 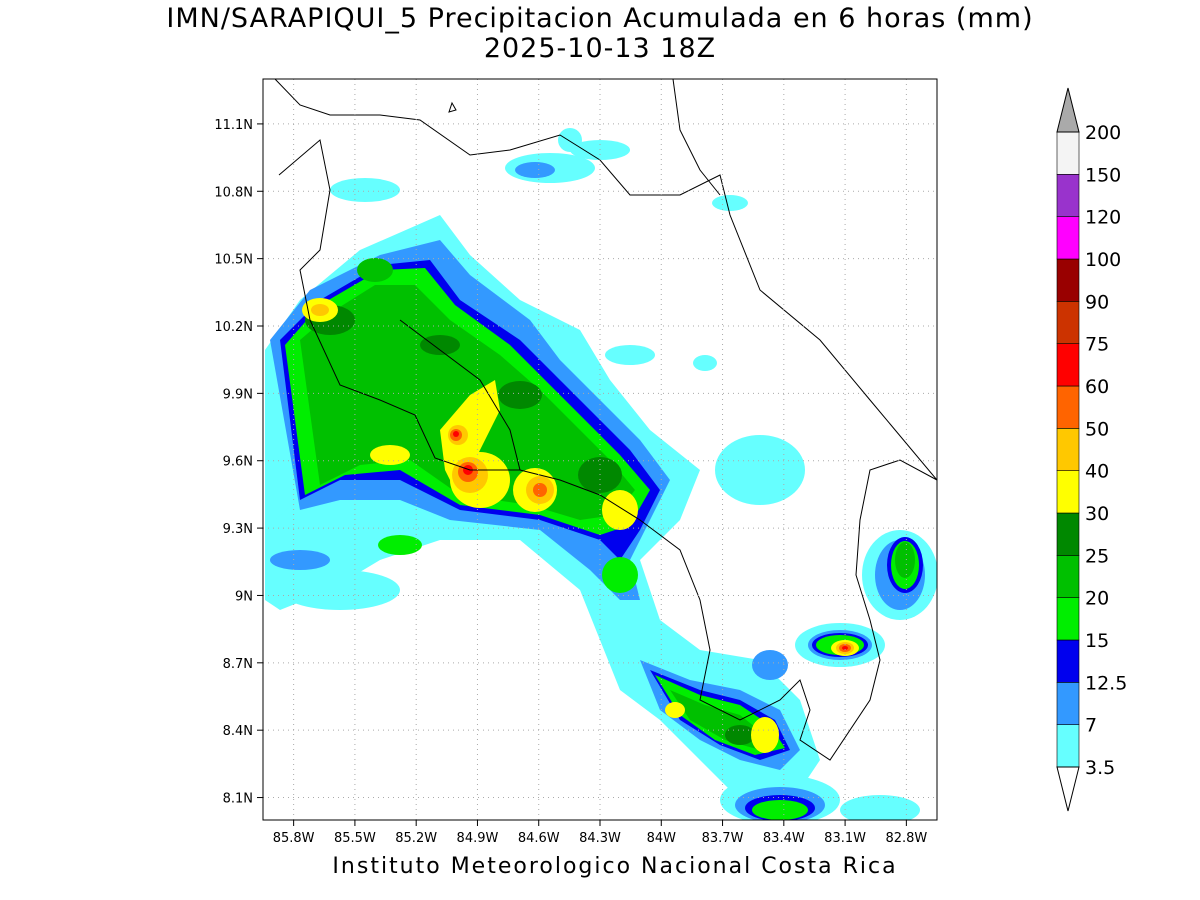 What do you see at coordinates (1106, 683) in the screenshot?
I see `colorbar-label: 12.5` at bounding box center [1106, 683].